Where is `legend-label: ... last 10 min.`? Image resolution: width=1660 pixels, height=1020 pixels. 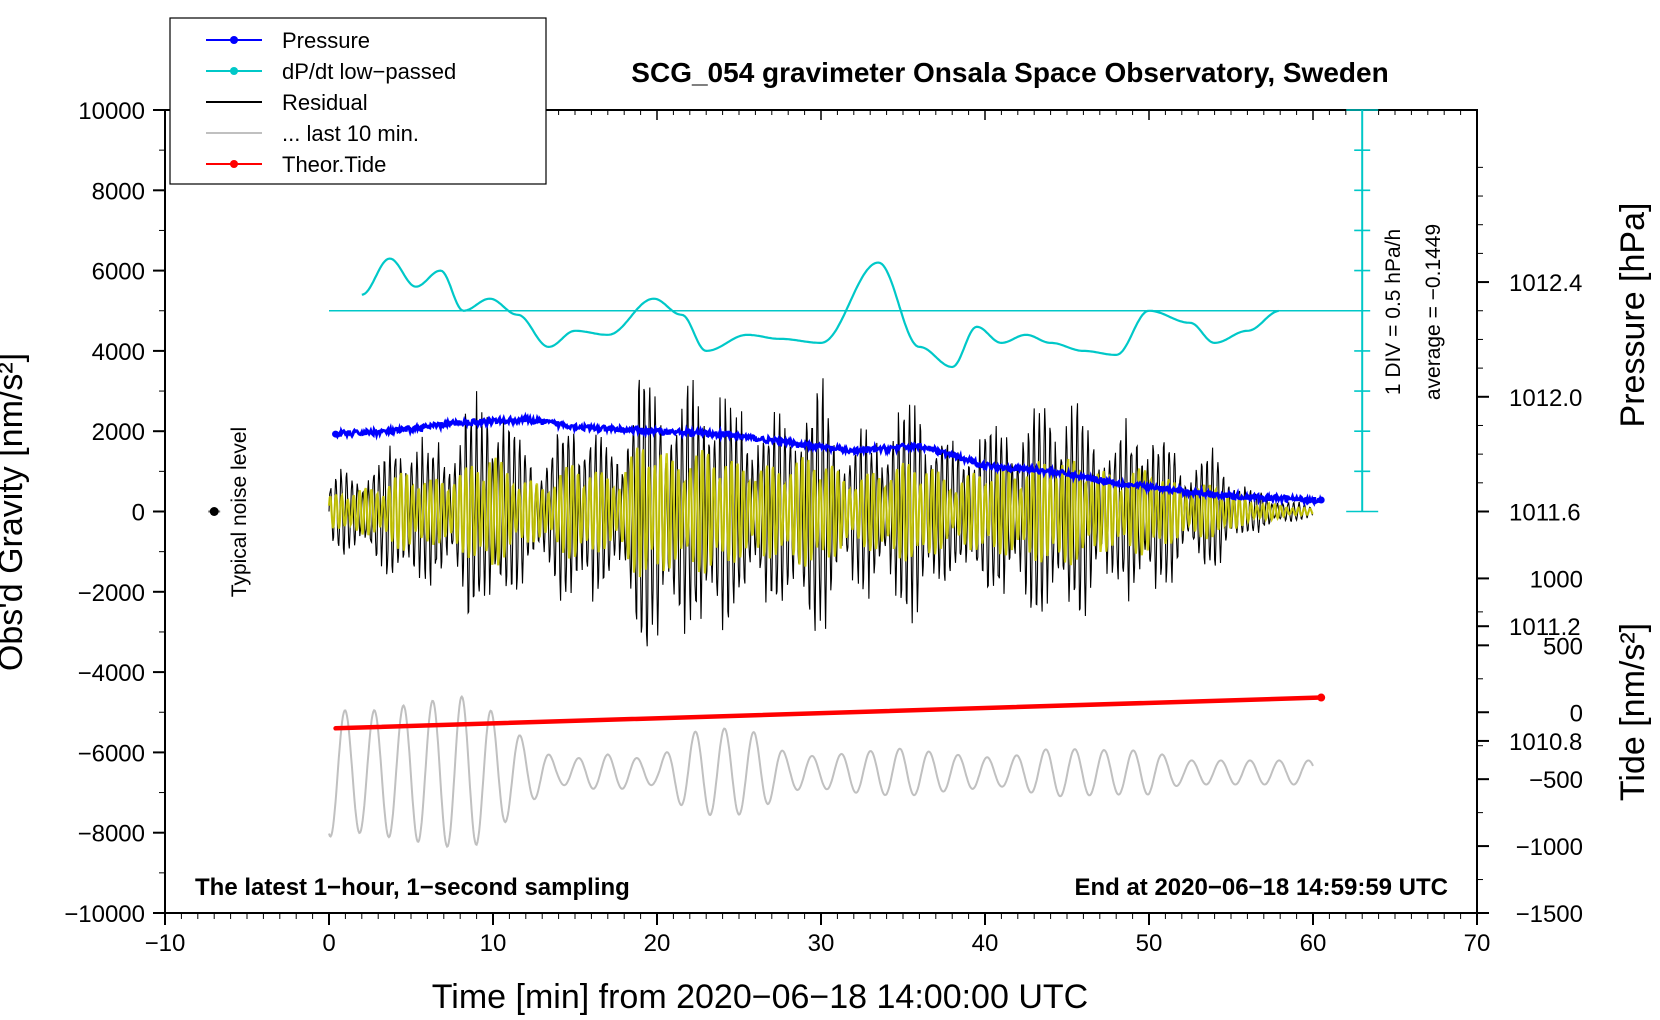 legend-label: ... last 10 min. is located at coordinates (350, 133).